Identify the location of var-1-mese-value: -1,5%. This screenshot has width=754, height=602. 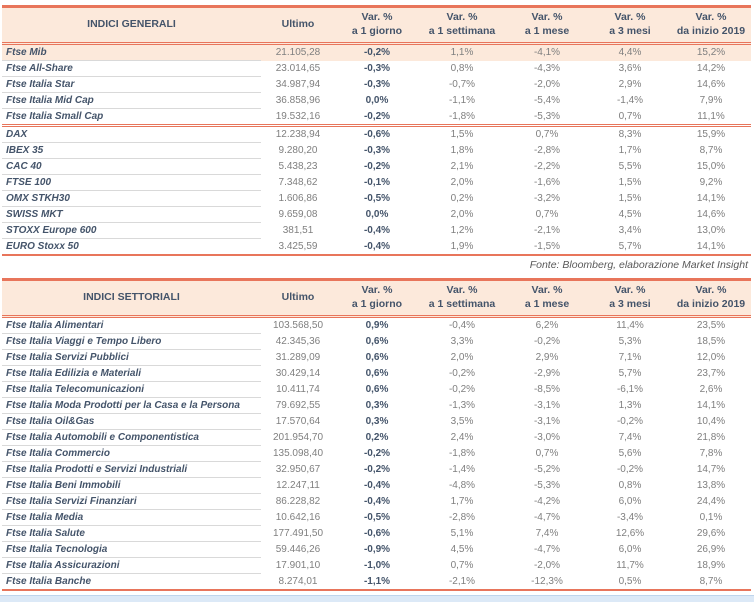
(547, 246).